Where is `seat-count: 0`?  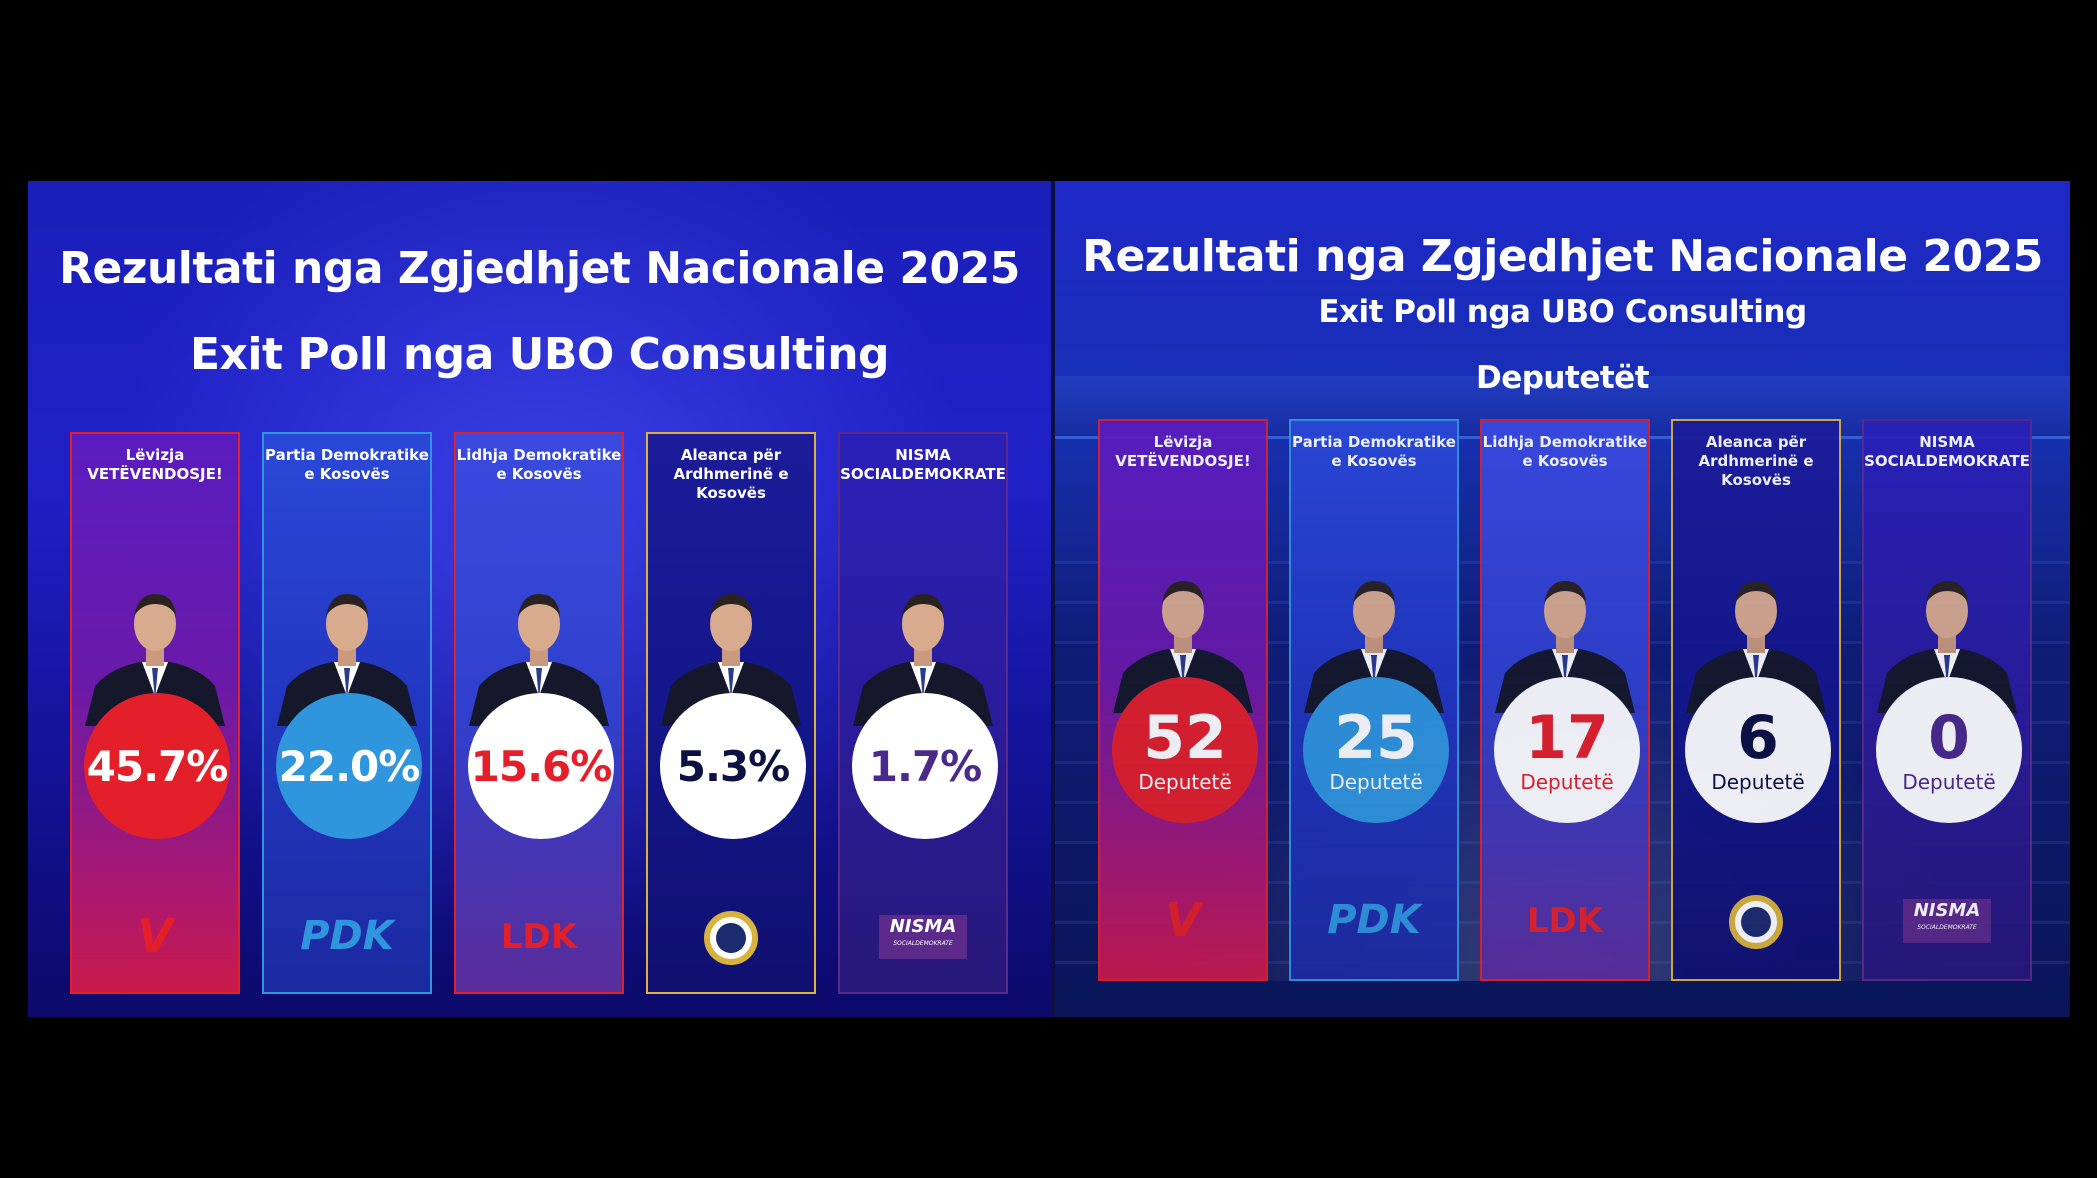
seat-count: 0 is located at coordinates (1949, 738).